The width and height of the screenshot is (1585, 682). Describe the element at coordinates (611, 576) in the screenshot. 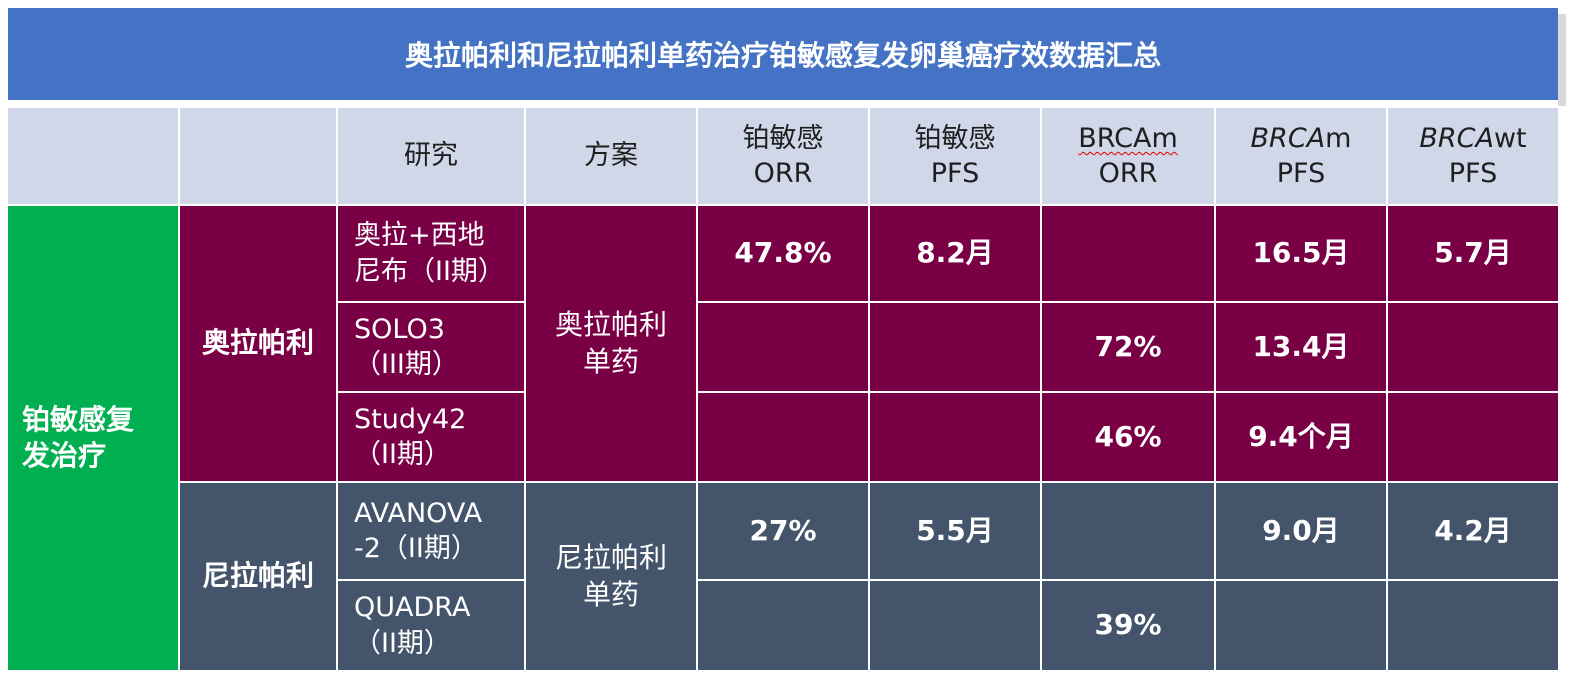

I see `plan-niraparib: 尼拉帕利 单药` at that location.